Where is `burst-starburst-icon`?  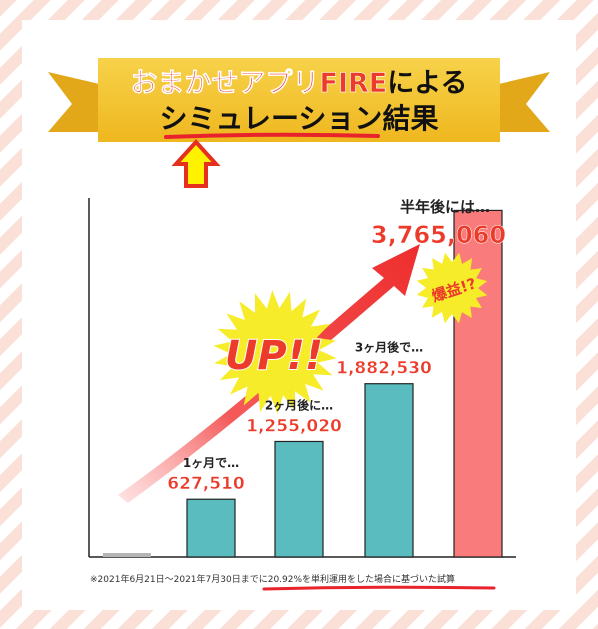
burst-starburst-icon is located at coordinates (452, 288).